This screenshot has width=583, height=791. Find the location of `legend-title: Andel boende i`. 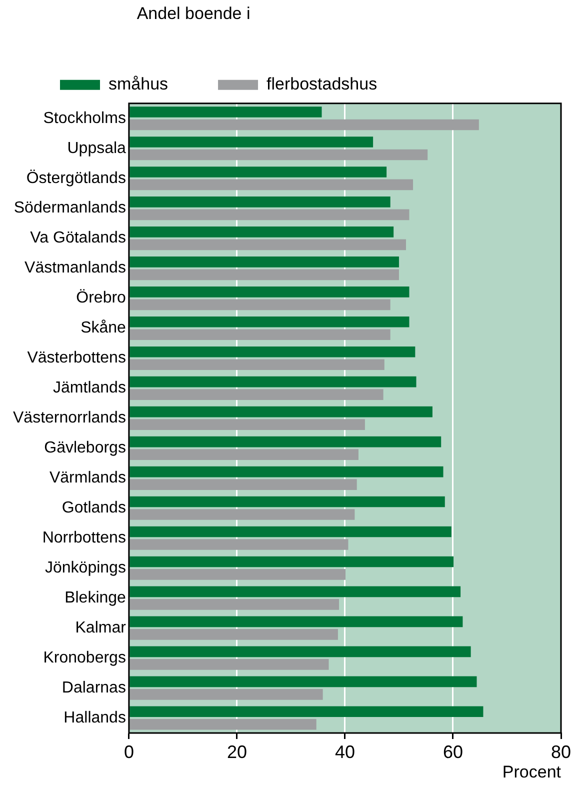

legend-title: Andel boende i is located at coordinates (193, 14).